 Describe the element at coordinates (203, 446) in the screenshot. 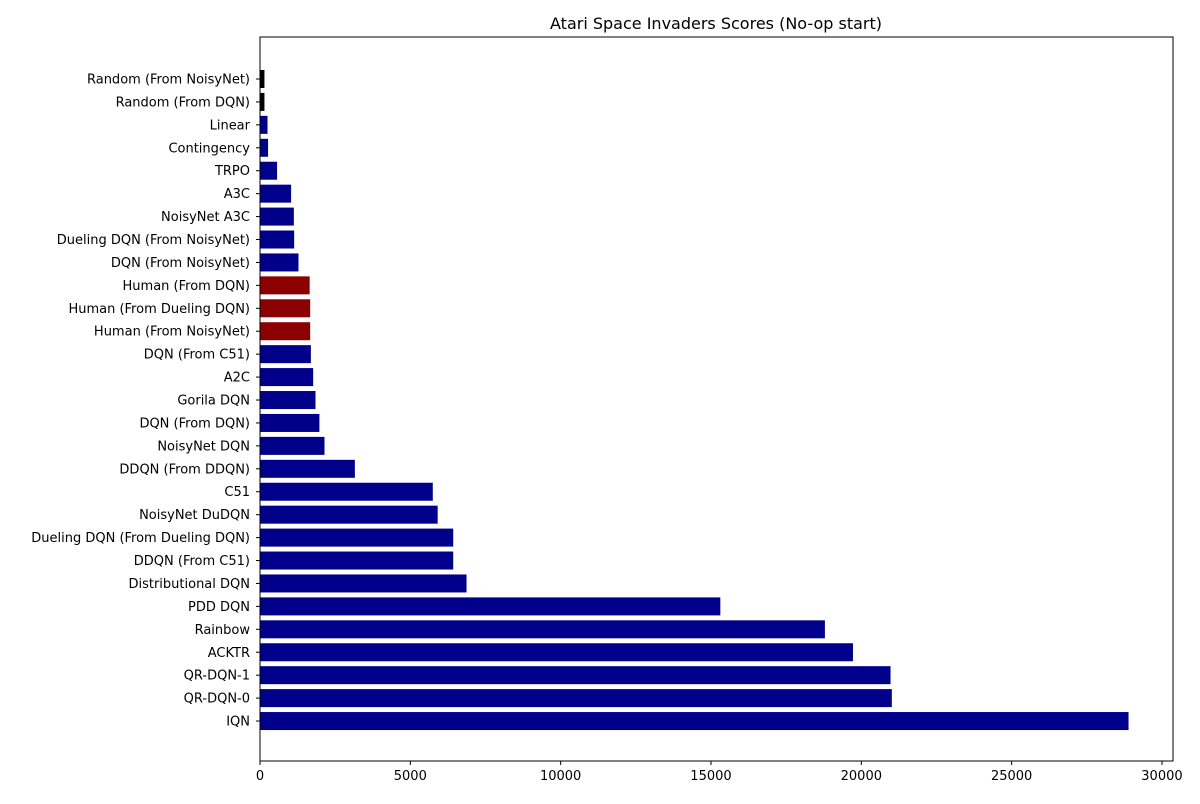

I see `y-tick-label: NoisyNet DQN` at that location.